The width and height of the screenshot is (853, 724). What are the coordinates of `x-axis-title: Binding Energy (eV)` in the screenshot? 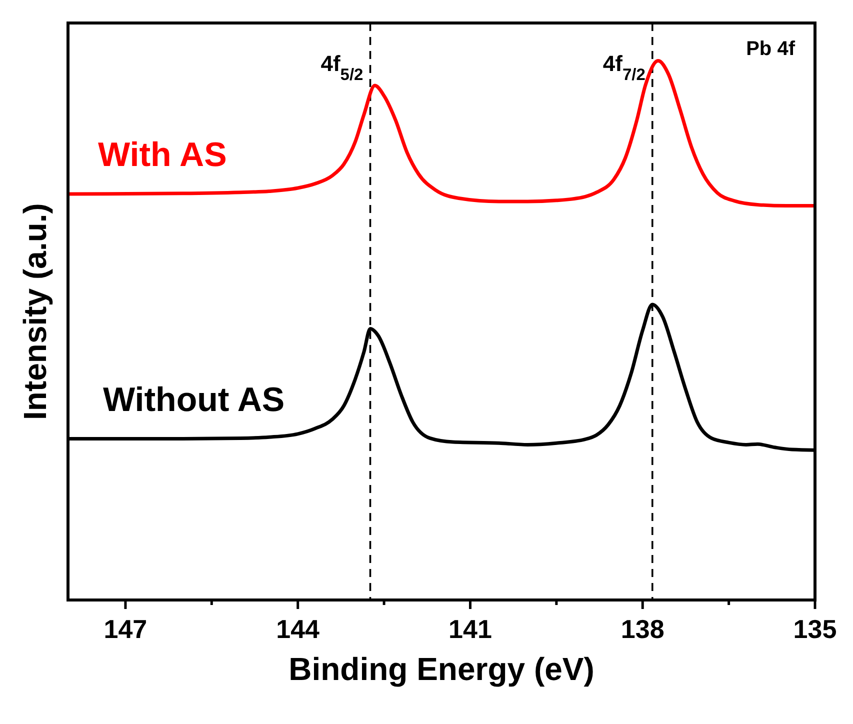 It's located at (441, 669).